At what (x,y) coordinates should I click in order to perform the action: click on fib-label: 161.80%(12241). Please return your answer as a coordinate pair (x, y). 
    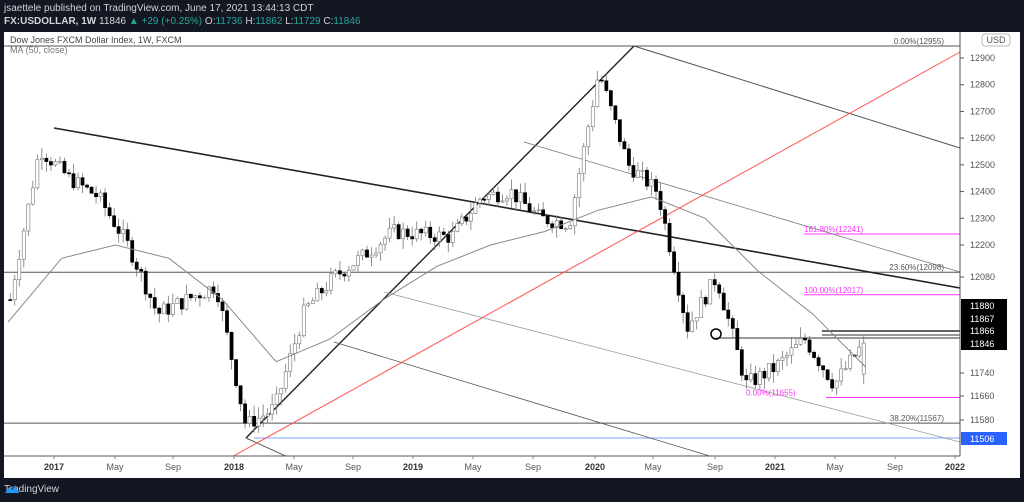
    Looking at the image, I should click on (833, 229).